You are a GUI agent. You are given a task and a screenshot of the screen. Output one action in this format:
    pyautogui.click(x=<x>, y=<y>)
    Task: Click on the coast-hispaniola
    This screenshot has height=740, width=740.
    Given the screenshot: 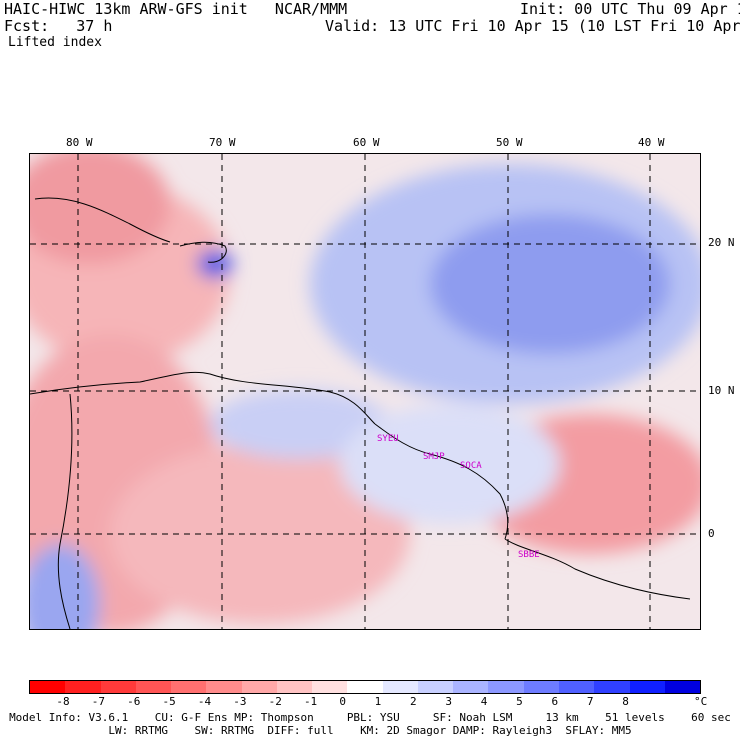 What is the action you would take?
    pyautogui.click(x=203, y=252)
    